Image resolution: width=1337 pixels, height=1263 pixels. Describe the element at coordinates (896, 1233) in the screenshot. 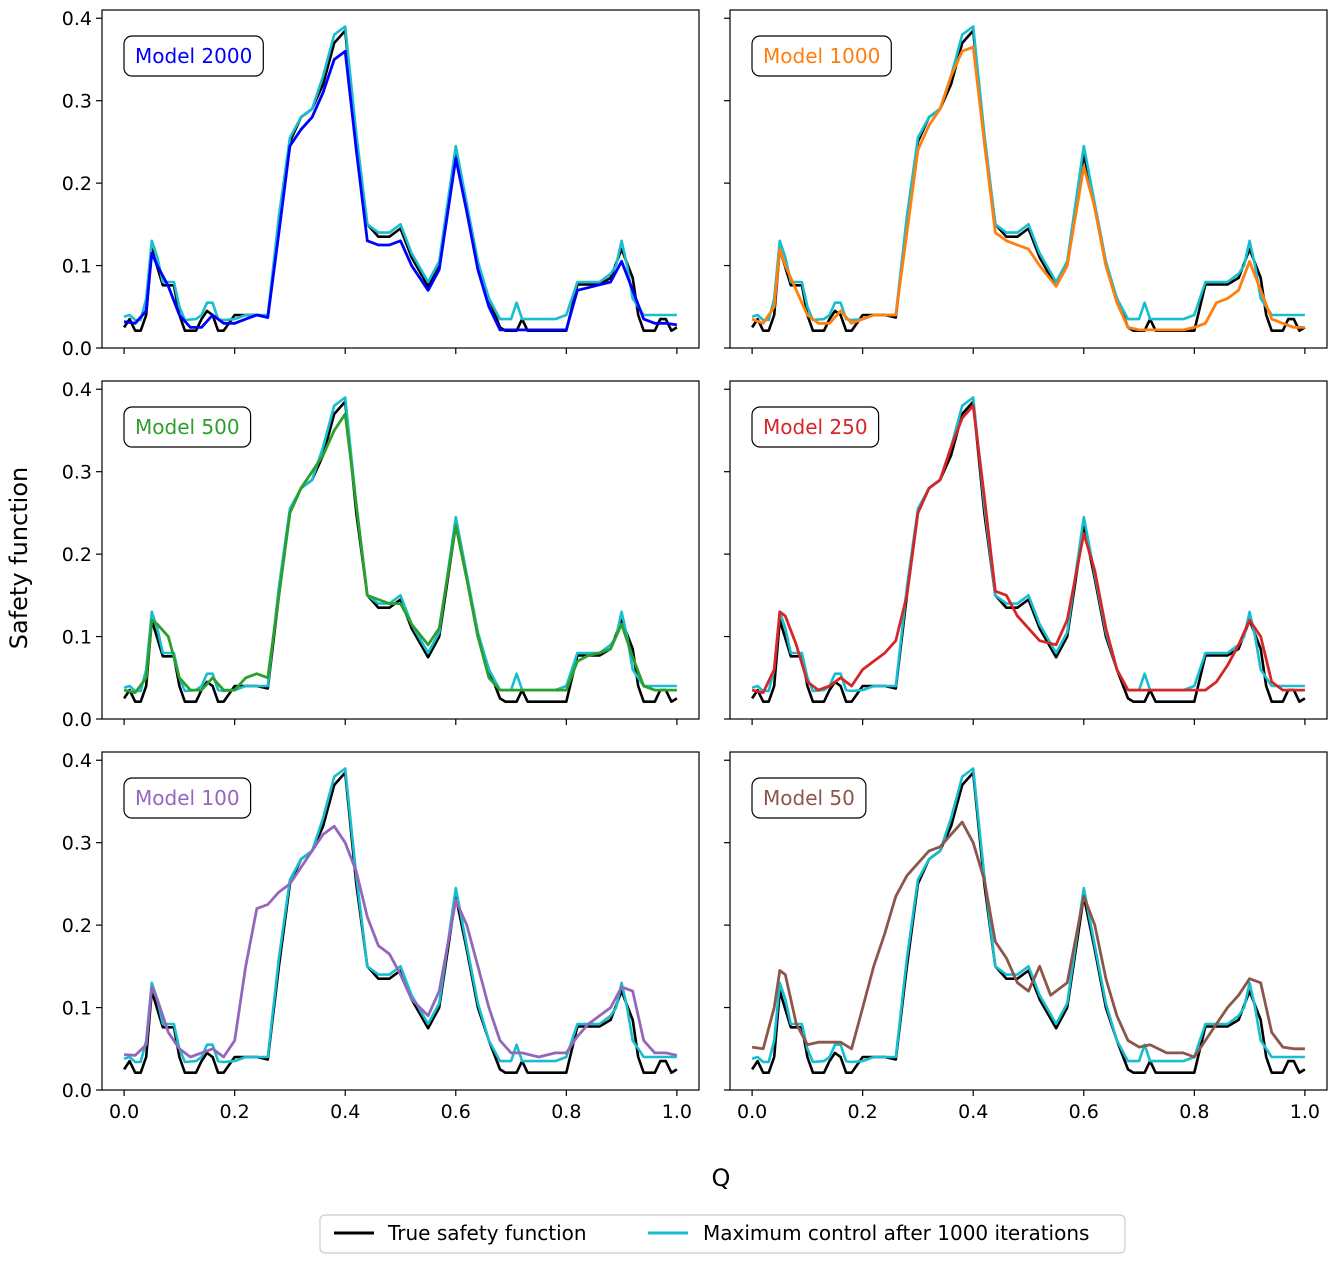

I see `legend-label-control: Maximum control after 1000 iterations` at that location.